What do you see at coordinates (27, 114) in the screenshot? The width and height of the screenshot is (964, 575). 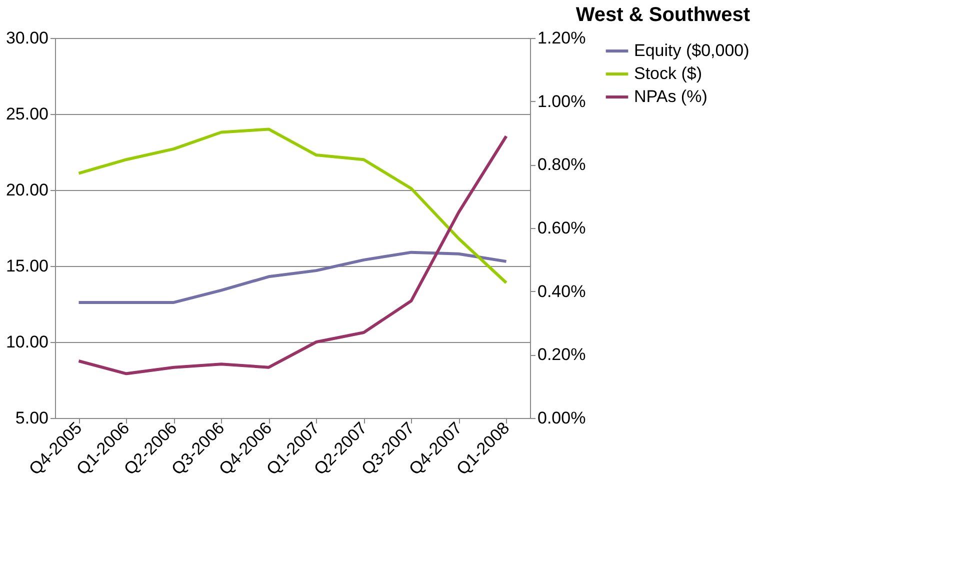 I see `y-tick-label: 25.00` at bounding box center [27, 114].